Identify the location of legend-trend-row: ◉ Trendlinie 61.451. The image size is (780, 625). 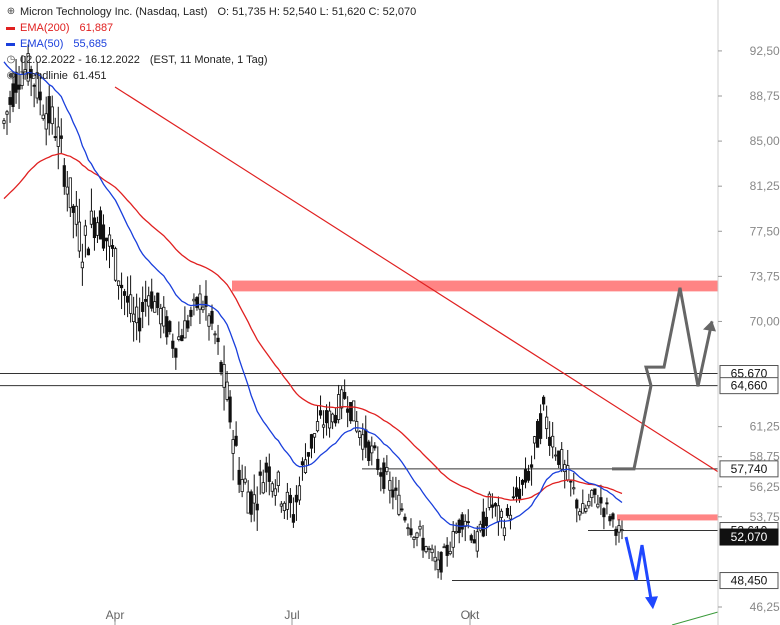
(211, 76).